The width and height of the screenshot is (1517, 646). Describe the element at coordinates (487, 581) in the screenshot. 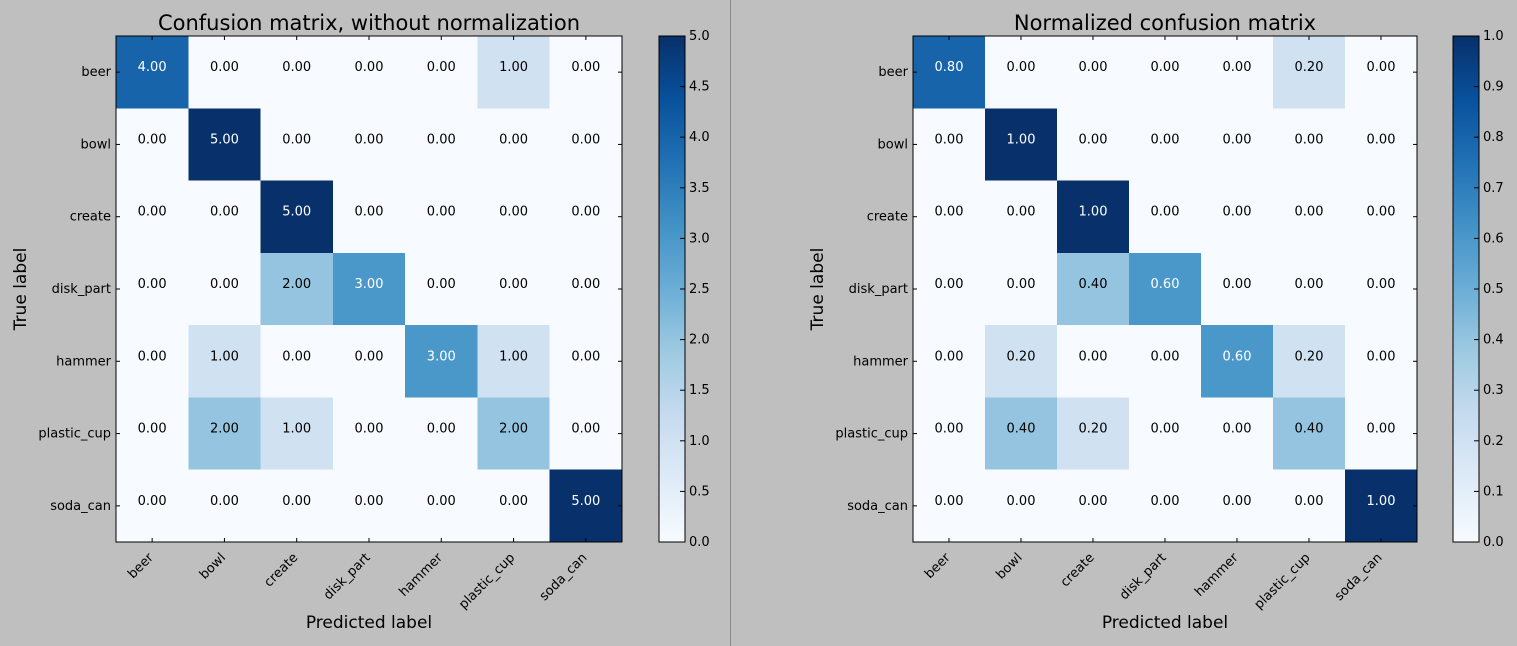

I see `x-tick-label: plastic_cup` at that location.